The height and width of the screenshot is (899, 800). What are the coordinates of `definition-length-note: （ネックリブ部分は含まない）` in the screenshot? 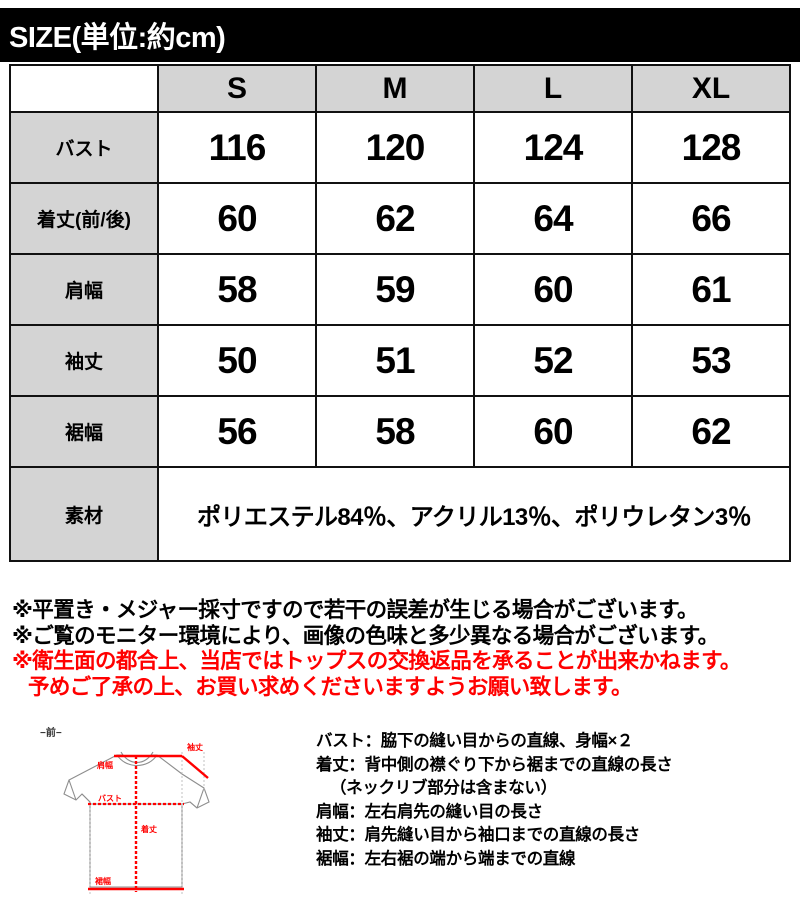 It's located at (443, 788).